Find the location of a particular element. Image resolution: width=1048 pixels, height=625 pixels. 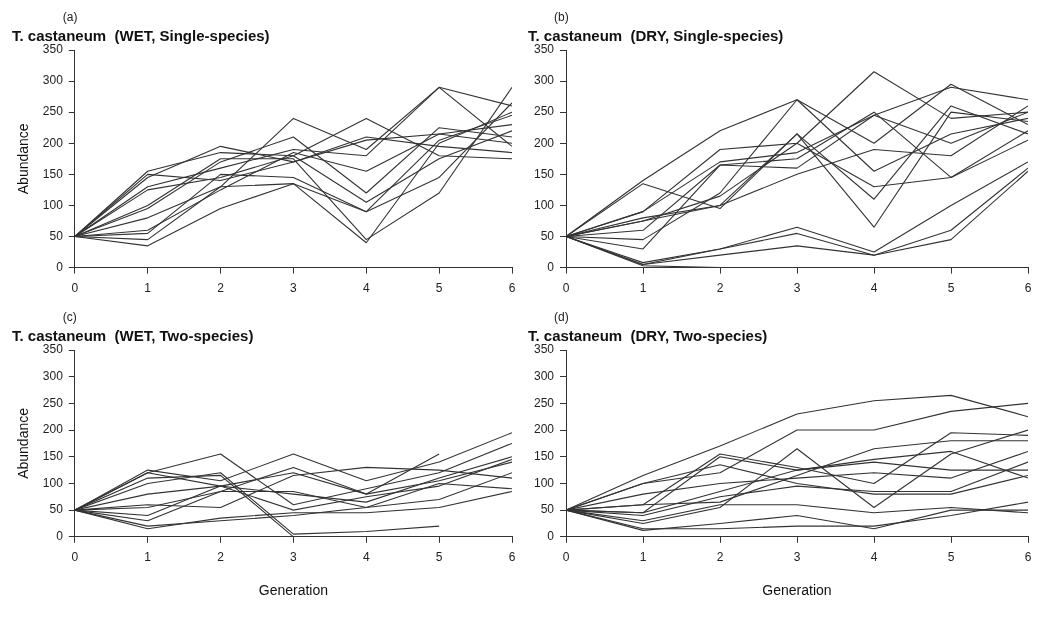

chart-title: T. castaneum (DRY, Two-species) is located at coordinates (648, 336).